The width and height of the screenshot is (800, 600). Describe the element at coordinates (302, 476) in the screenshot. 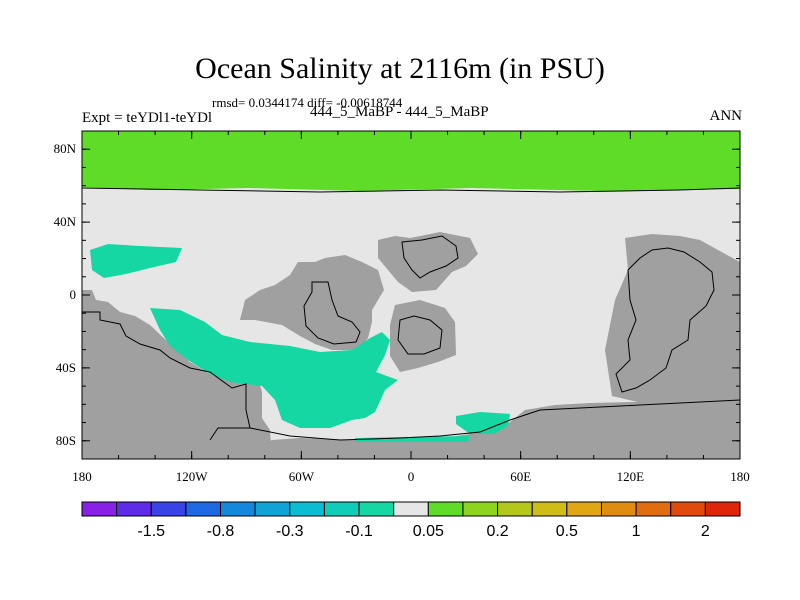

I see `lon-tick-label: 60W` at that location.